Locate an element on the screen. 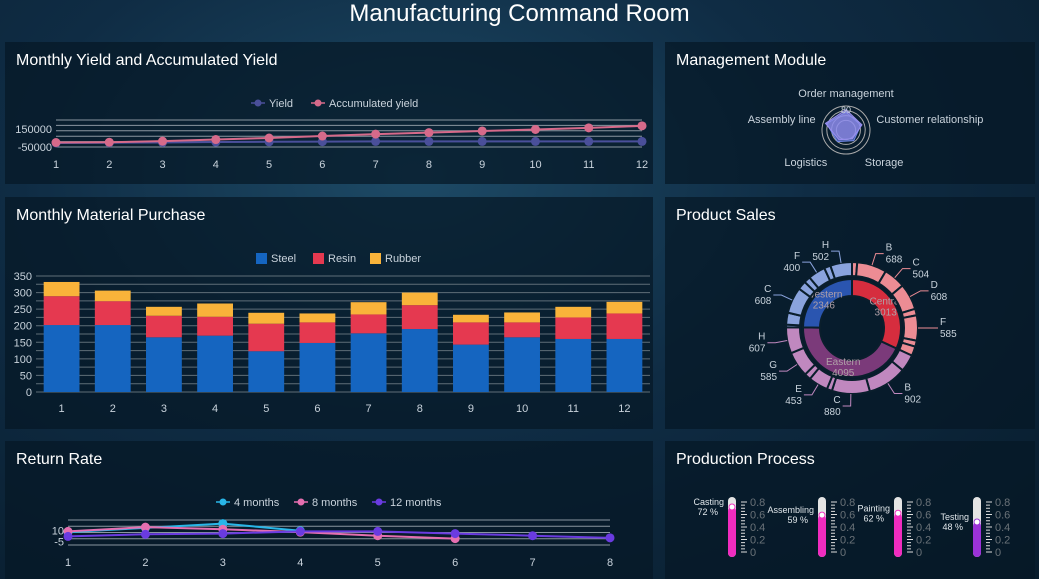  legend-label: 4 months is located at coordinates (257, 503).